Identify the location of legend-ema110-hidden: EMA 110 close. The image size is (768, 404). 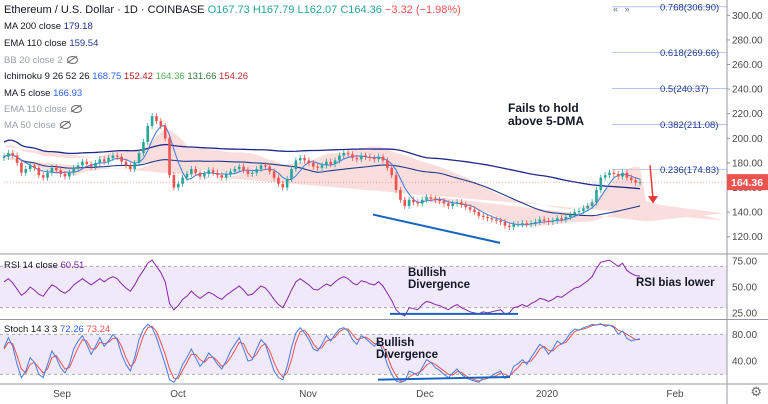
(43, 109).